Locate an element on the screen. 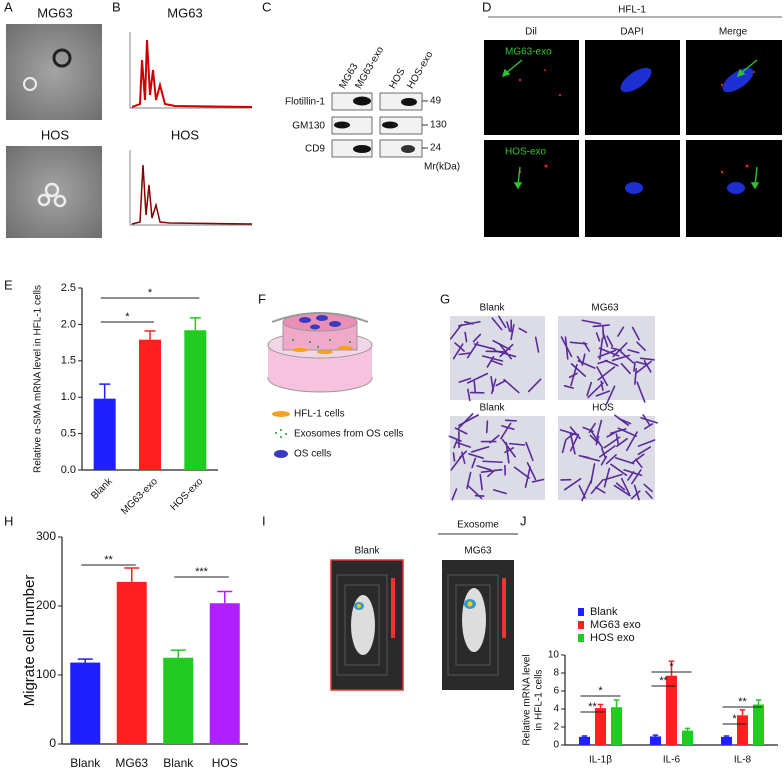 The image size is (784, 784). y-tick-label: 2 is located at coordinates (556, 727).